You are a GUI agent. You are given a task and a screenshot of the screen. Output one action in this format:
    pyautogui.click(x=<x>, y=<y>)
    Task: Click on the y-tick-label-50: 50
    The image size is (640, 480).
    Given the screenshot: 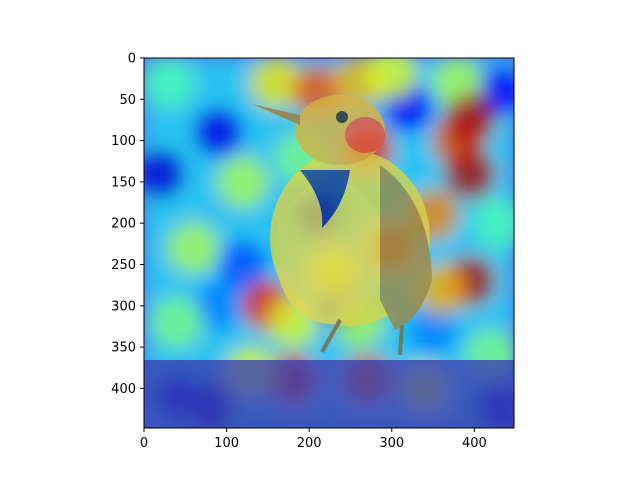 What is the action you would take?
    pyautogui.click(x=127, y=100)
    